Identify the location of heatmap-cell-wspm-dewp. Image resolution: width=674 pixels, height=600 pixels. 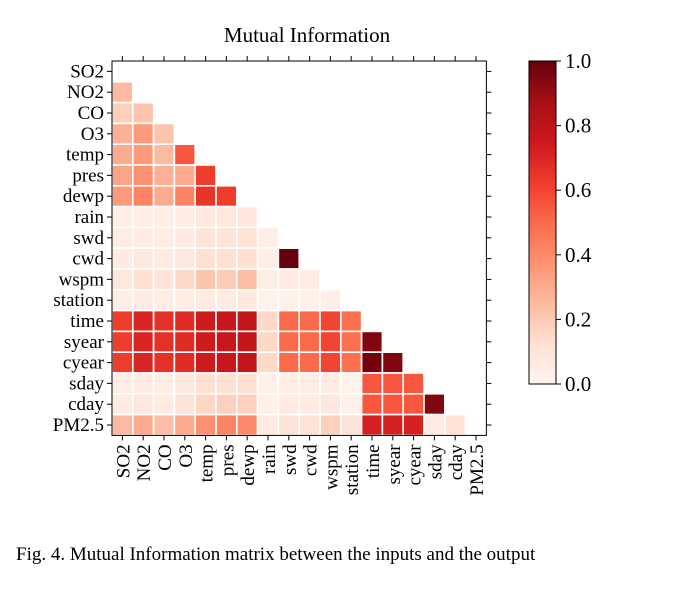
(247, 279).